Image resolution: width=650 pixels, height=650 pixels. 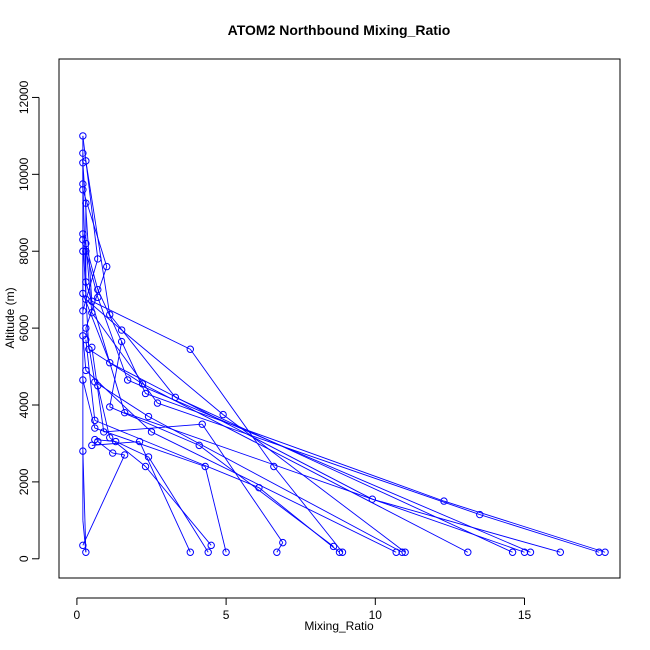 What do you see at coordinates (24, 174) in the screenshot?
I see `y-tick-label: 10000` at bounding box center [24, 174].